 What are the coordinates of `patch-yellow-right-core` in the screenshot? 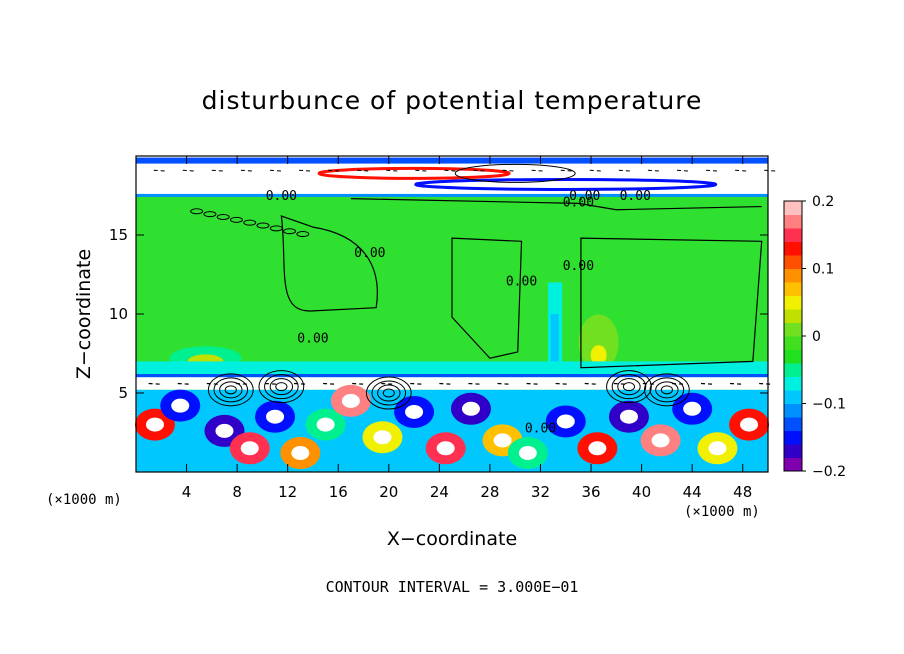 It's located at (598, 355).